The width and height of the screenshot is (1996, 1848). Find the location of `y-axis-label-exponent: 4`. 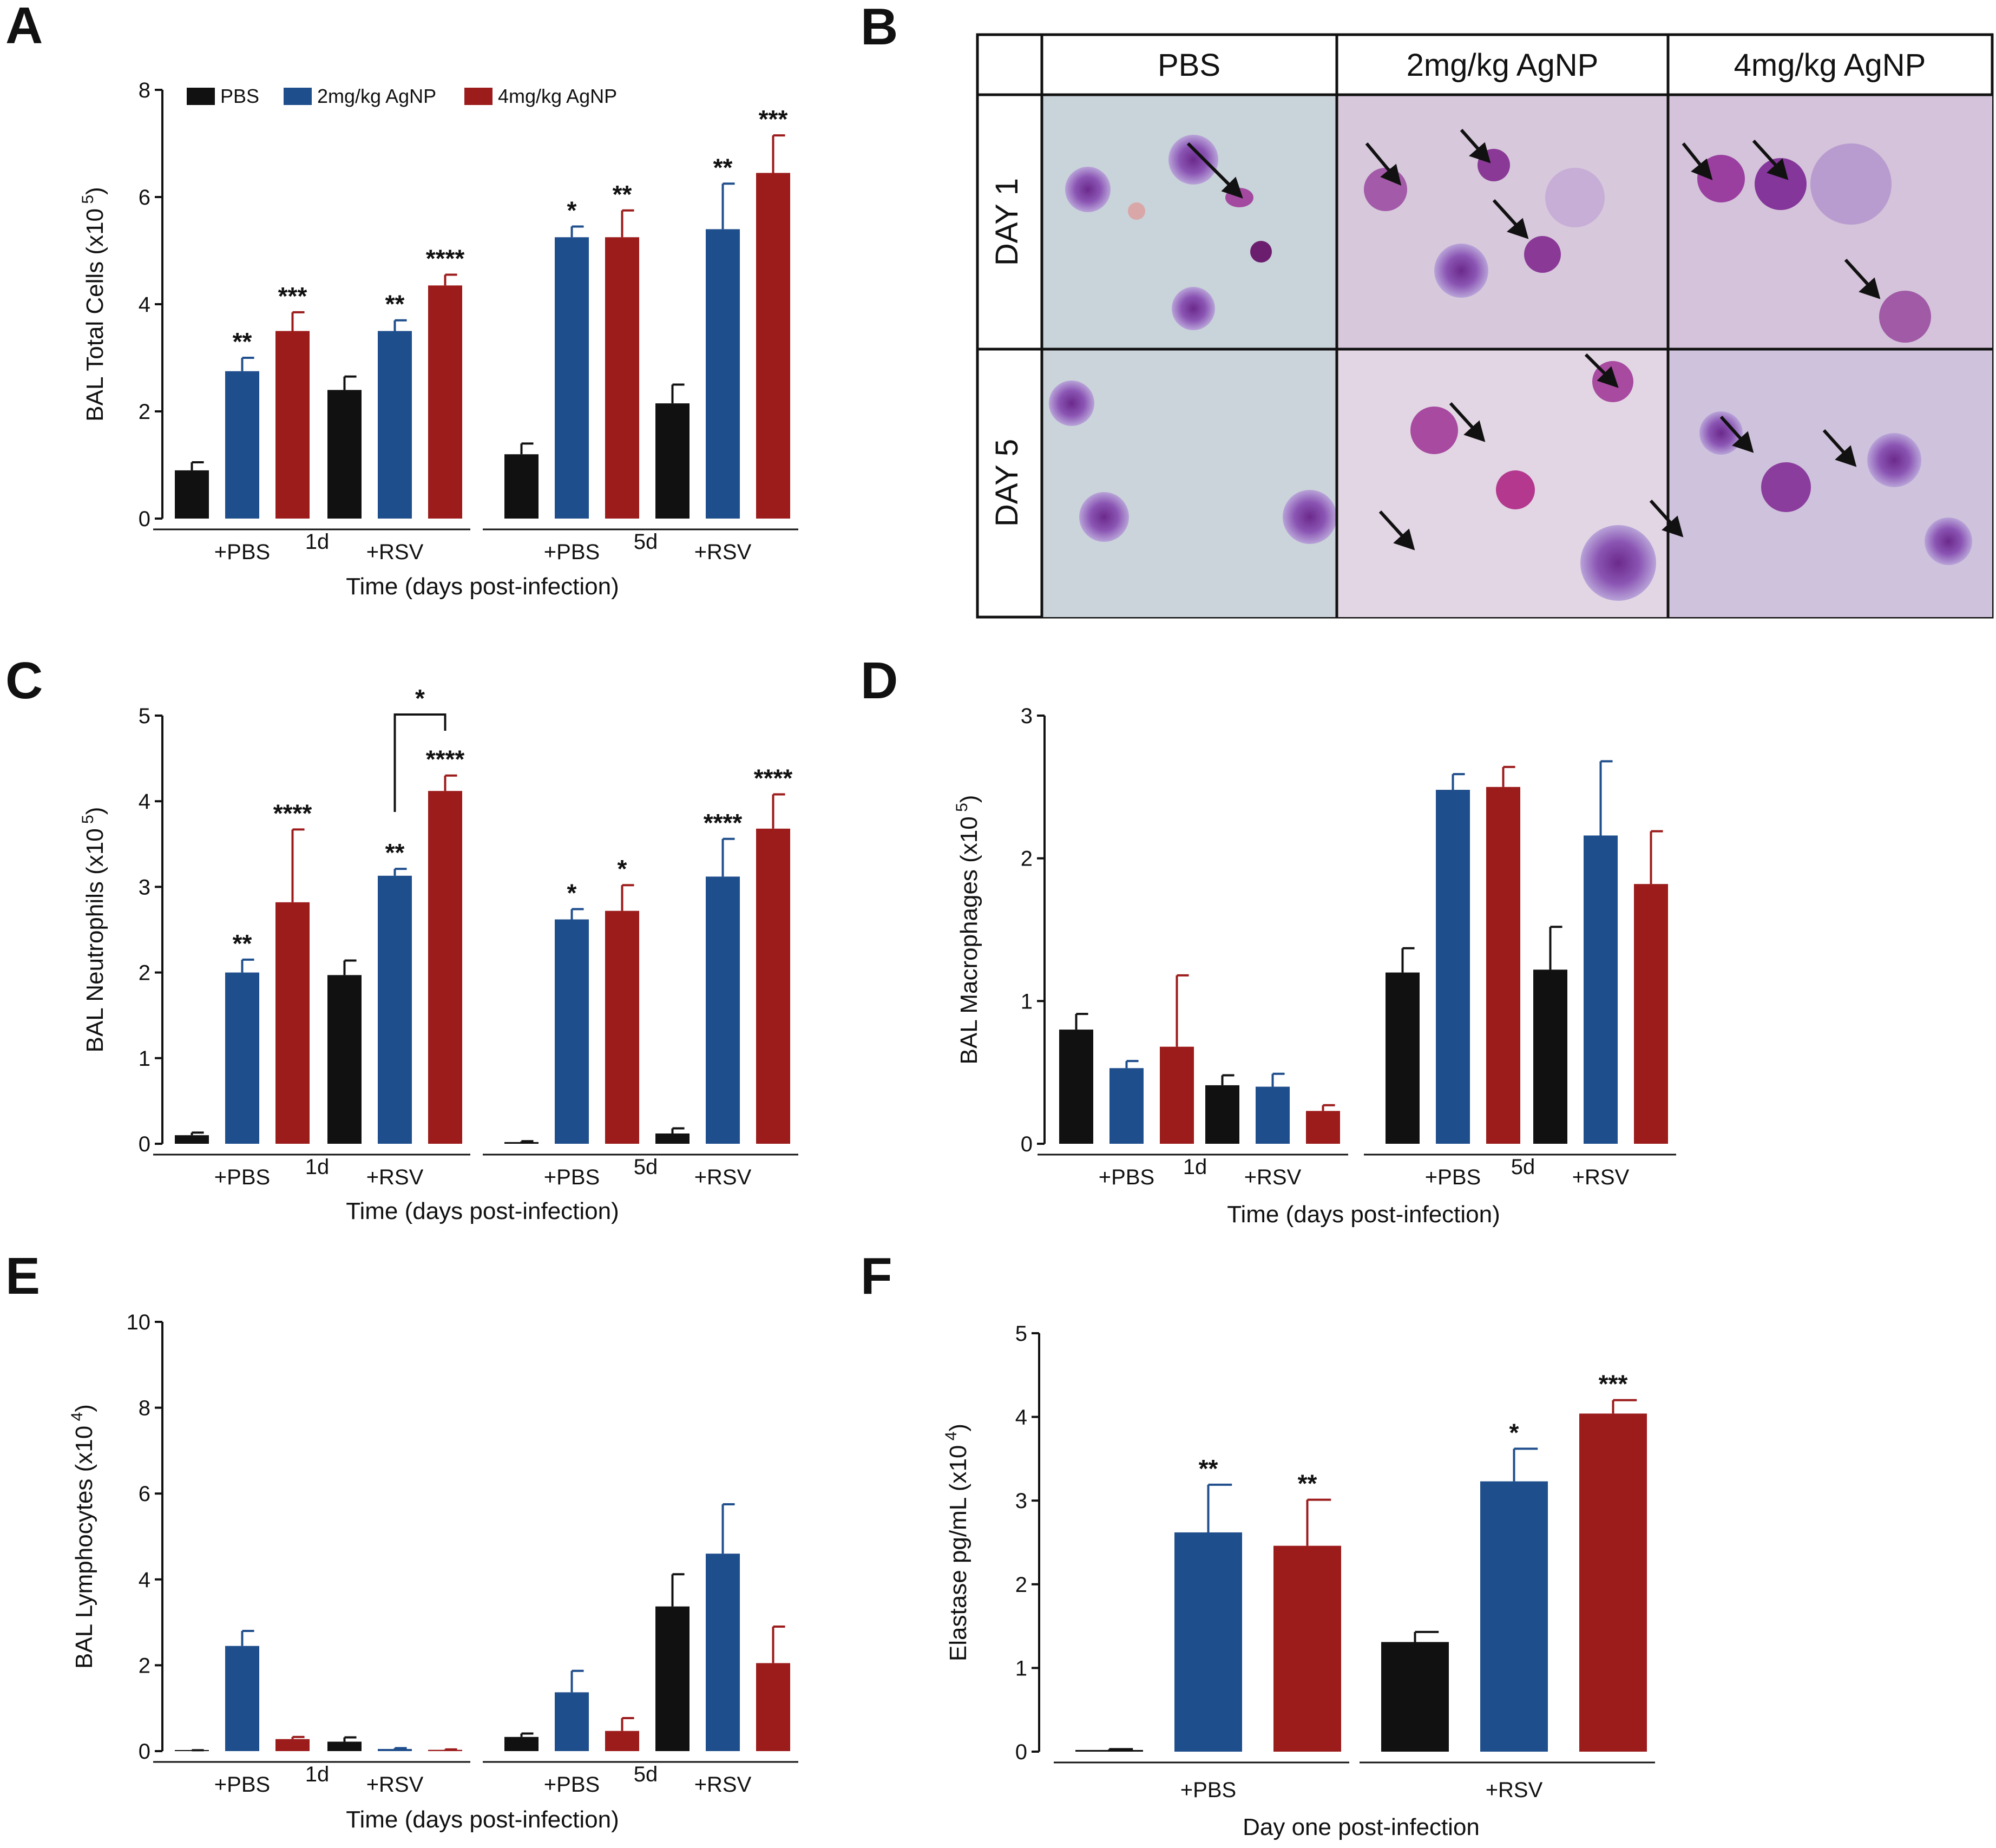

y-axis-label-exponent: 4 is located at coordinates (77, 1419).